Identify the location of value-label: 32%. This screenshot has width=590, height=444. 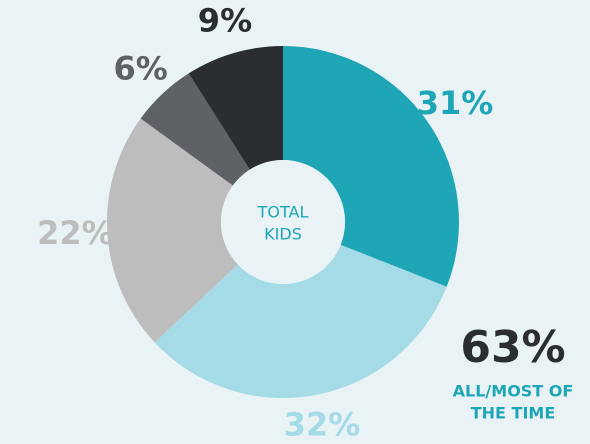
(322, 424).